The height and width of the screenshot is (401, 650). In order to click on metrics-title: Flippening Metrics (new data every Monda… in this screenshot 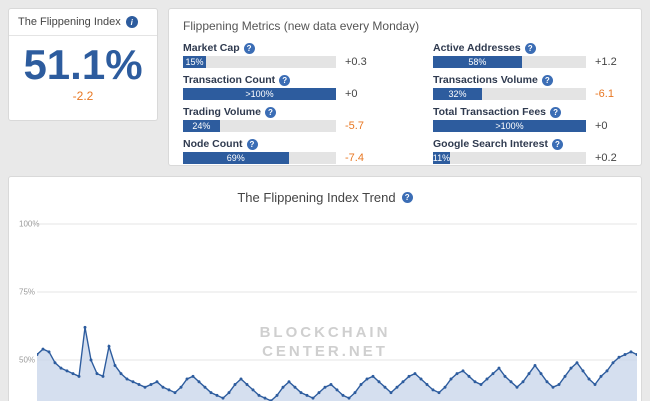, I will do `click(301, 26)`.